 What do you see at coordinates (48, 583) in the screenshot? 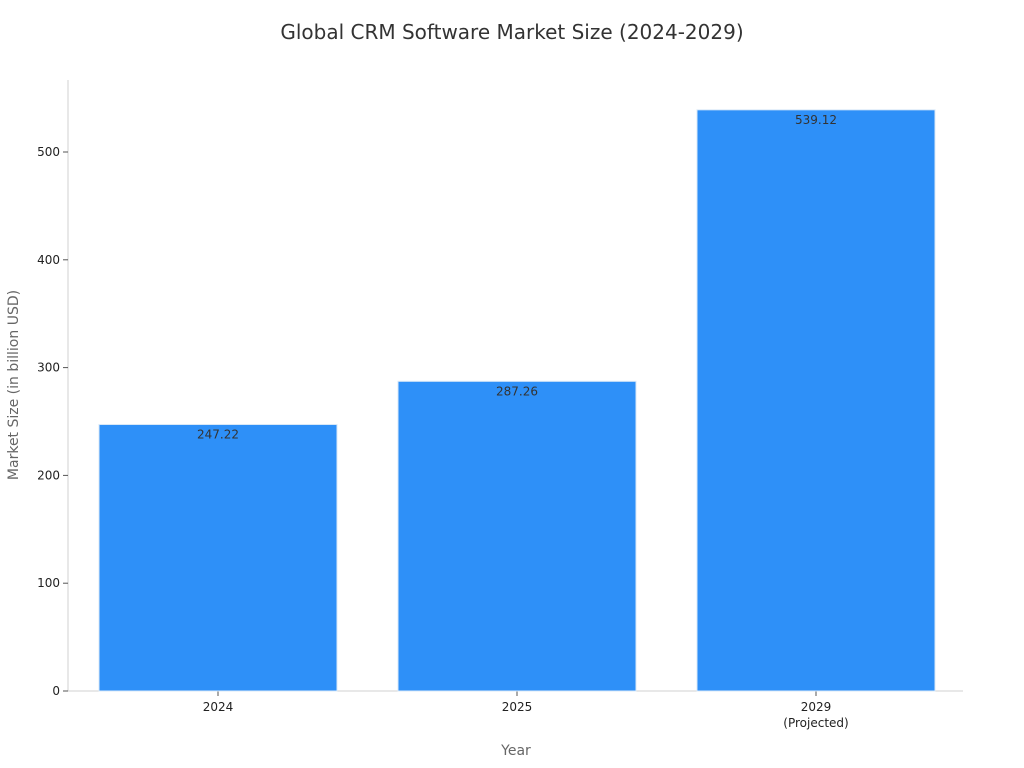
I see `y-tick-label: 100` at bounding box center [48, 583].